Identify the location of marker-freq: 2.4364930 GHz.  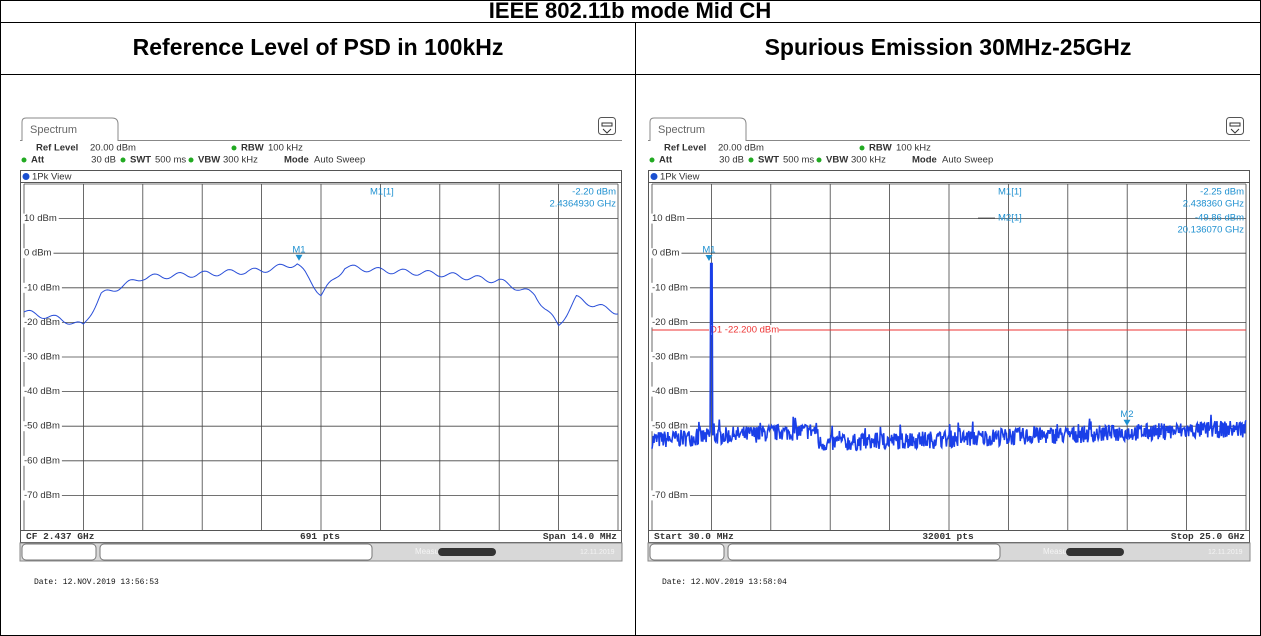
(582, 204).